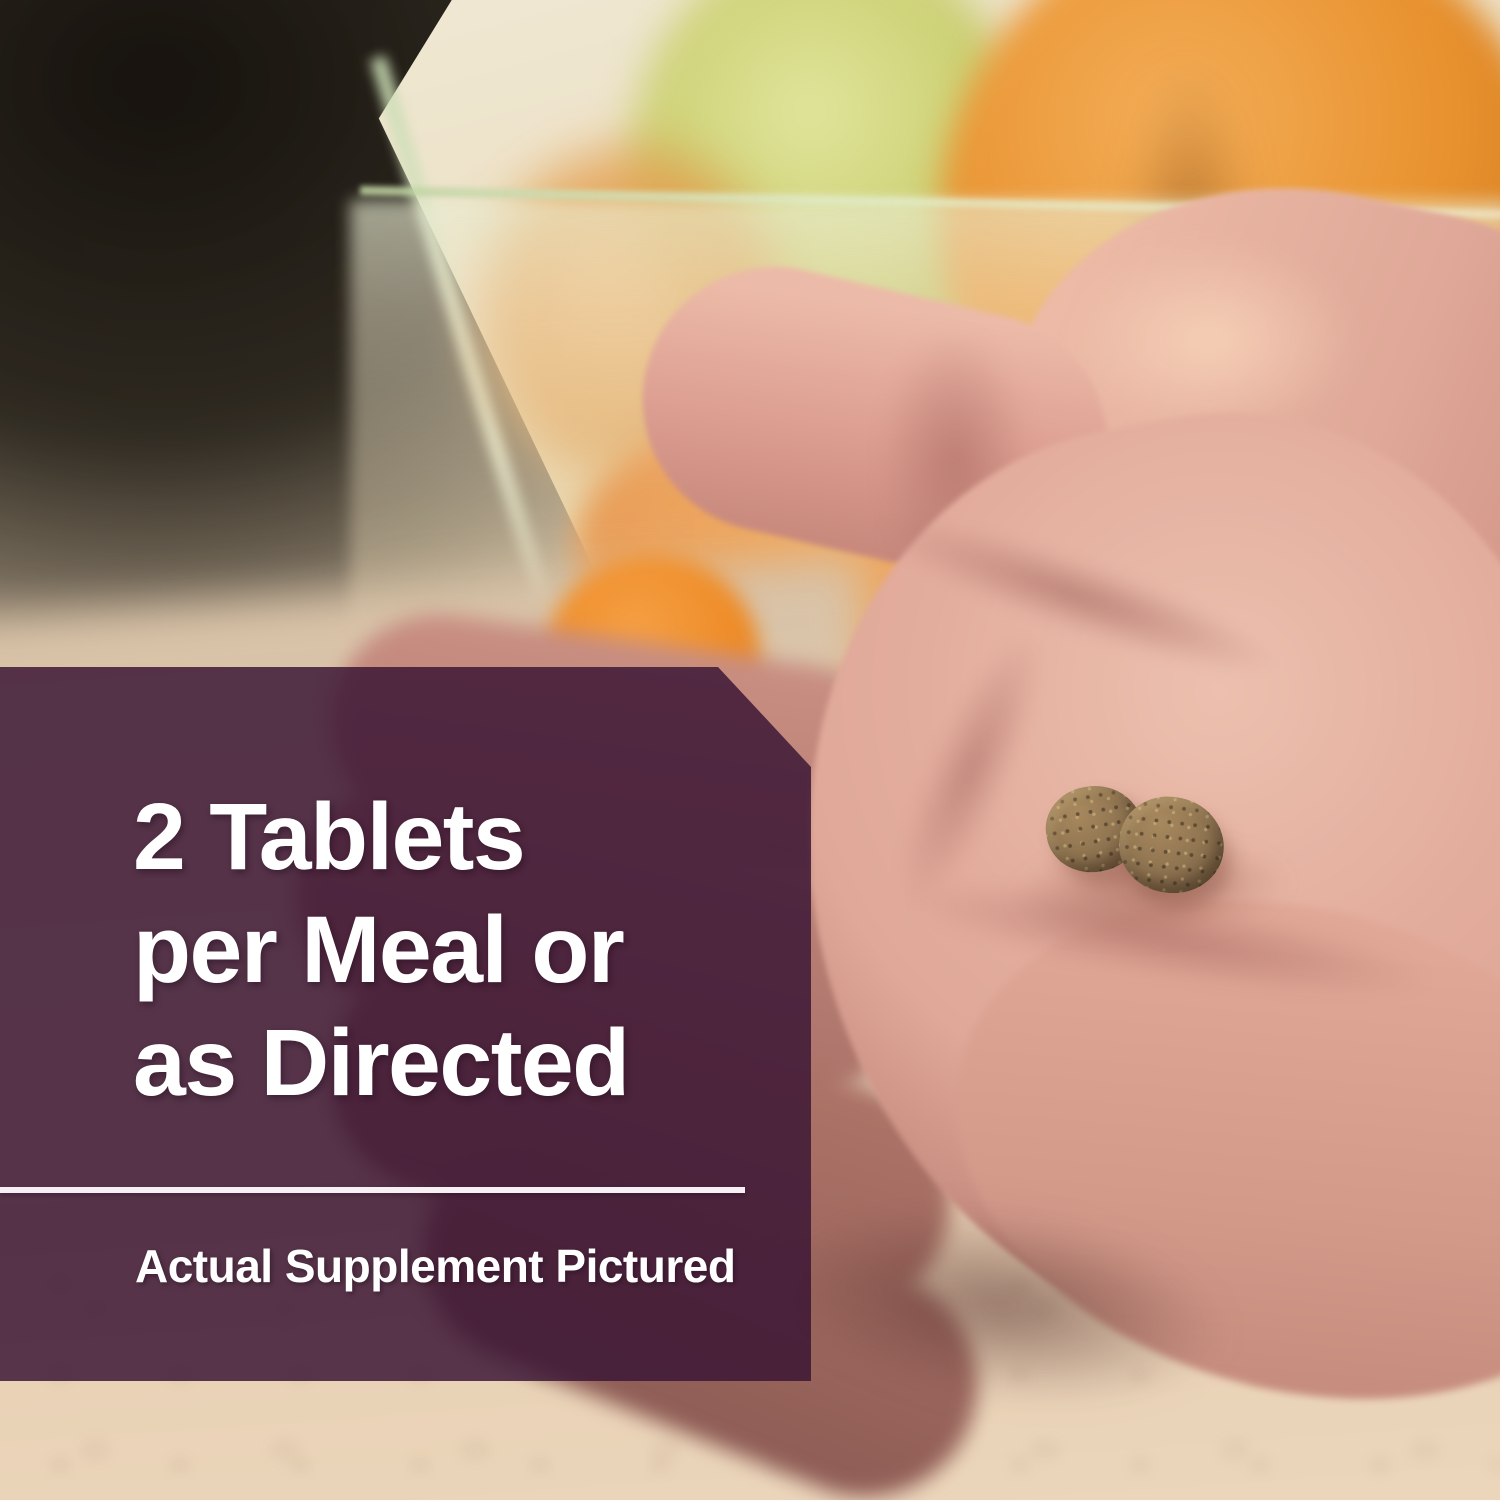 This screenshot has width=1500, height=1500. What do you see at coordinates (435, 1266) in the screenshot?
I see `supplement-caption: Actual Supplement Pictured` at bounding box center [435, 1266].